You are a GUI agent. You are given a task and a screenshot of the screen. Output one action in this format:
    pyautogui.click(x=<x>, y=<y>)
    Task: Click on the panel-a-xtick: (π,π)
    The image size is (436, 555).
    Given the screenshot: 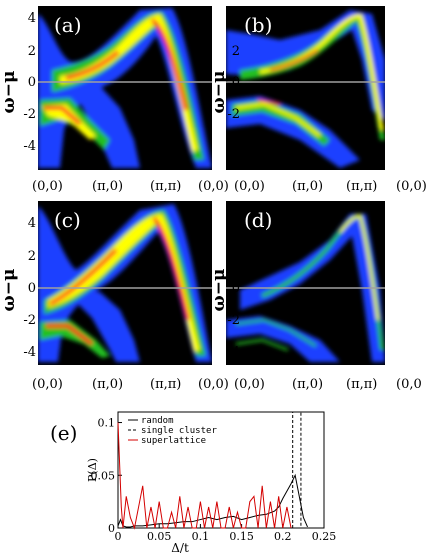 What is the action you would take?
    pyautogui.click(x=165, y=186)
    